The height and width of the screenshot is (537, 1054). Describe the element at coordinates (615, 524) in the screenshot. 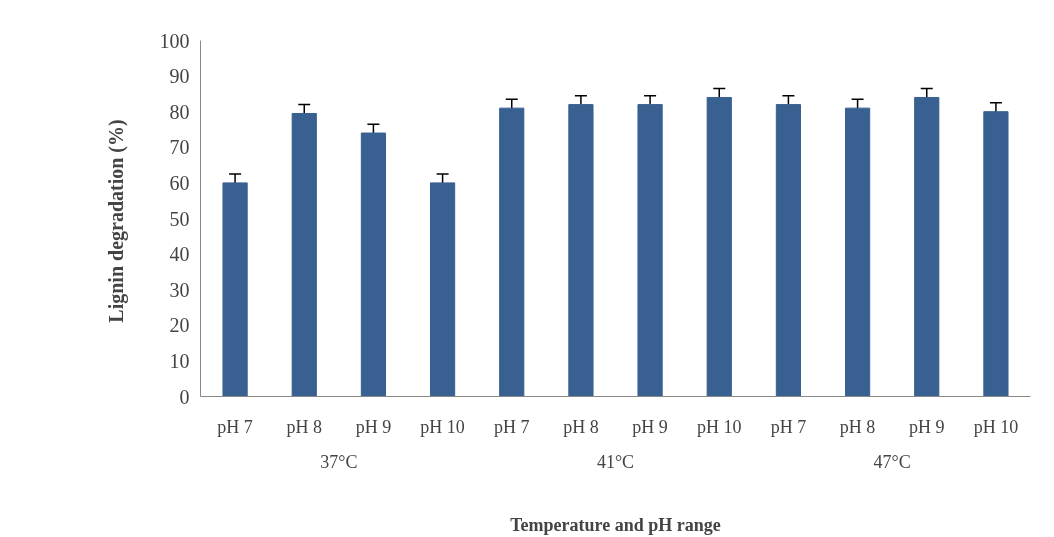

I see `x-axis-title: Temperature and pH range` at that location.